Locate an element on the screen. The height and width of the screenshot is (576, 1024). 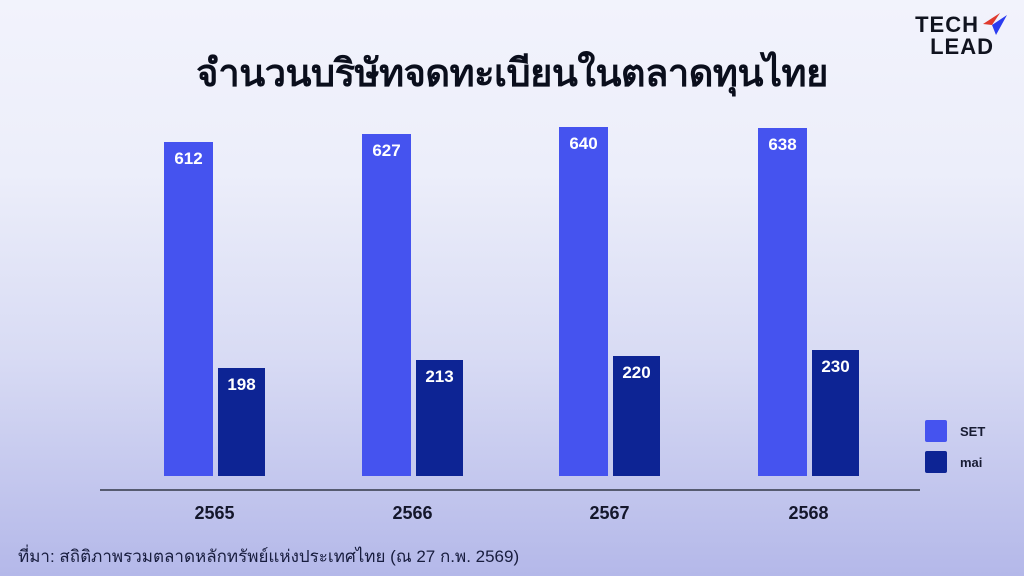
logo-text-line1: TECH is located at coordinates (947, 24).